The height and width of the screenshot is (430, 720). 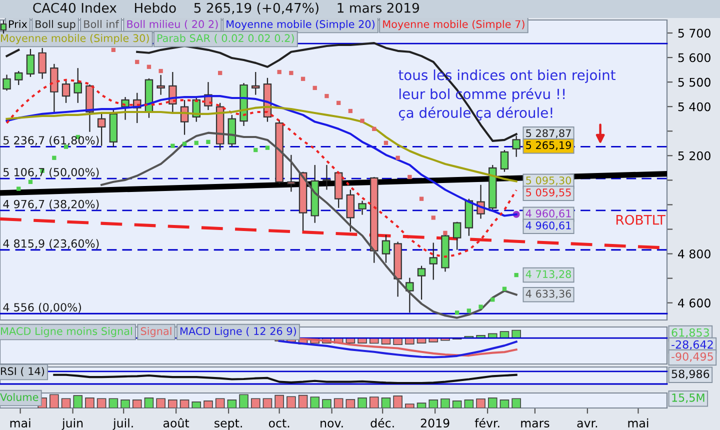 What do you see at coordinates (690, 333) in the screenshot?
I see `text: 61,853` at bounding box center [690, 333].